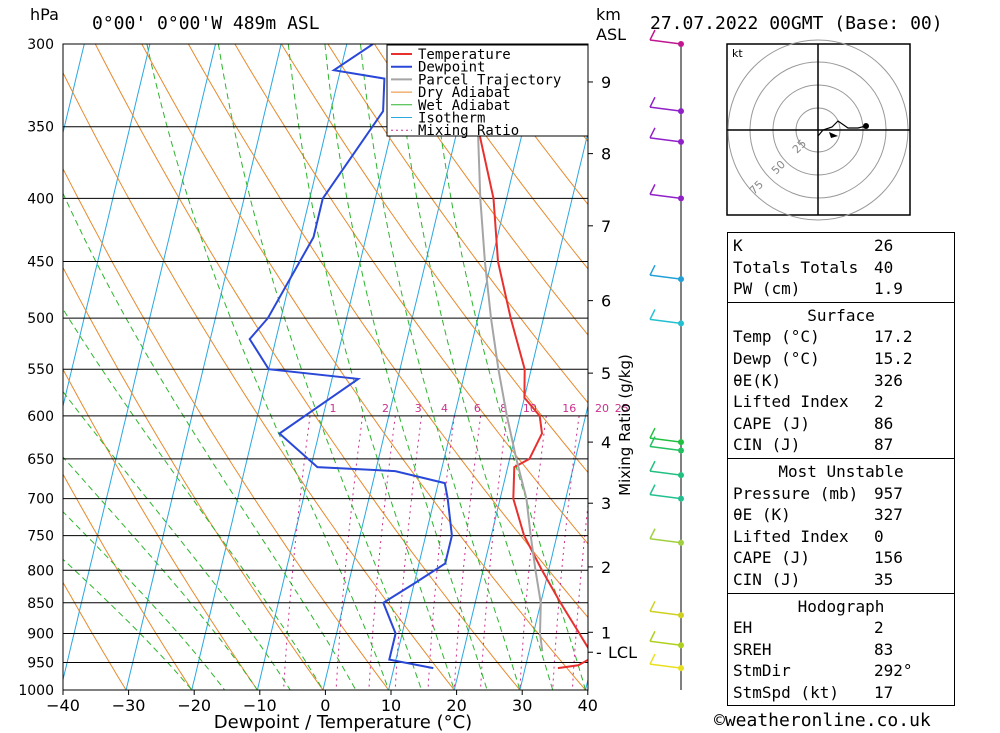  What do you see at coordinates (841, 650) in the screenshot?
I see `stats-row: SREH 83` at bounding box center [841, 650].